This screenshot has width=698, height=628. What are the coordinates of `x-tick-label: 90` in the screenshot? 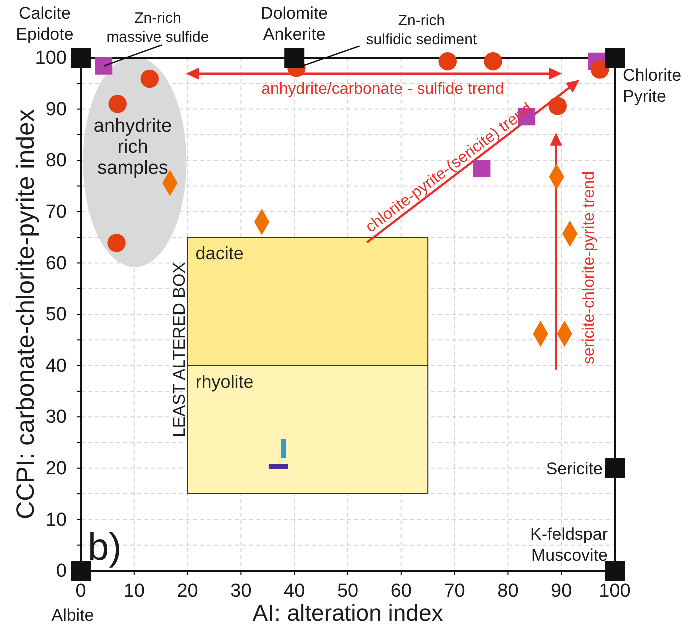 It's located at (561, 591).